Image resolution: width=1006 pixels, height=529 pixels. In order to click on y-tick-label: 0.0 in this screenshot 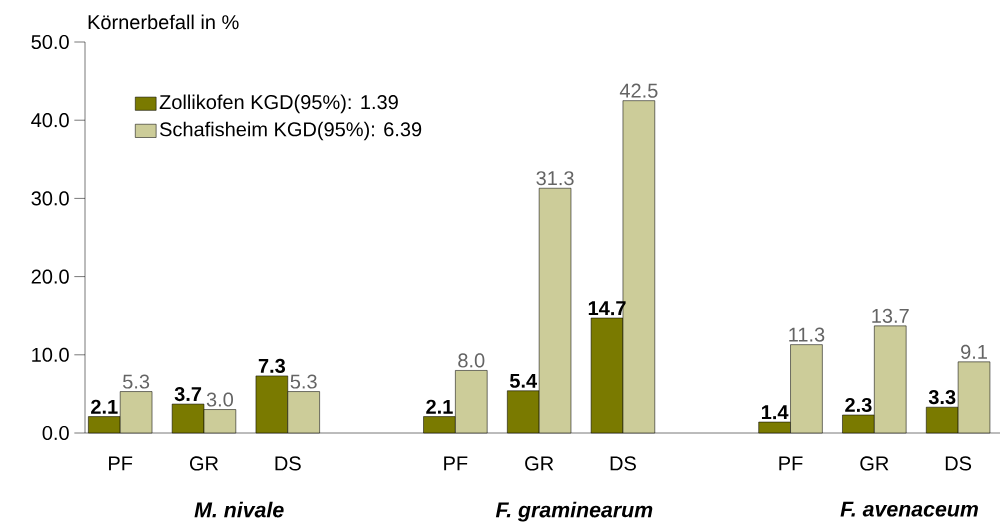, I will do `click(55, 433)`.